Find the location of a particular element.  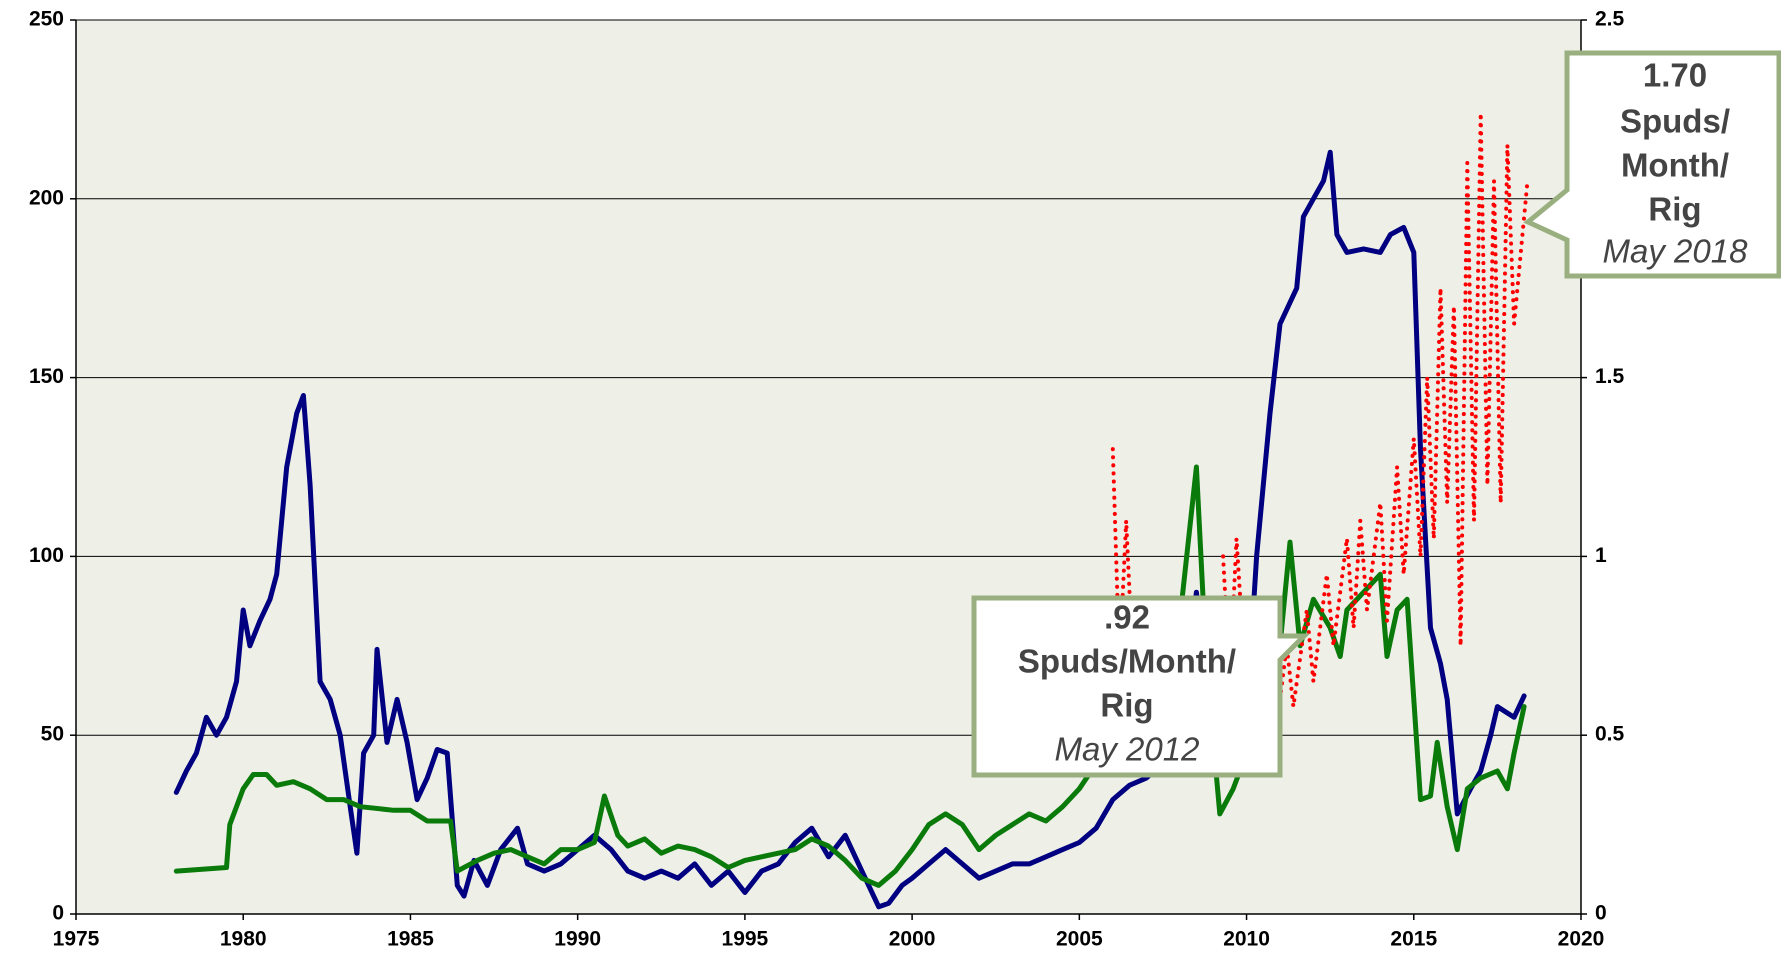

callout: 1.70 Spuds/ Month/ Rig May 2018 is located at coordinates (1652, 164).